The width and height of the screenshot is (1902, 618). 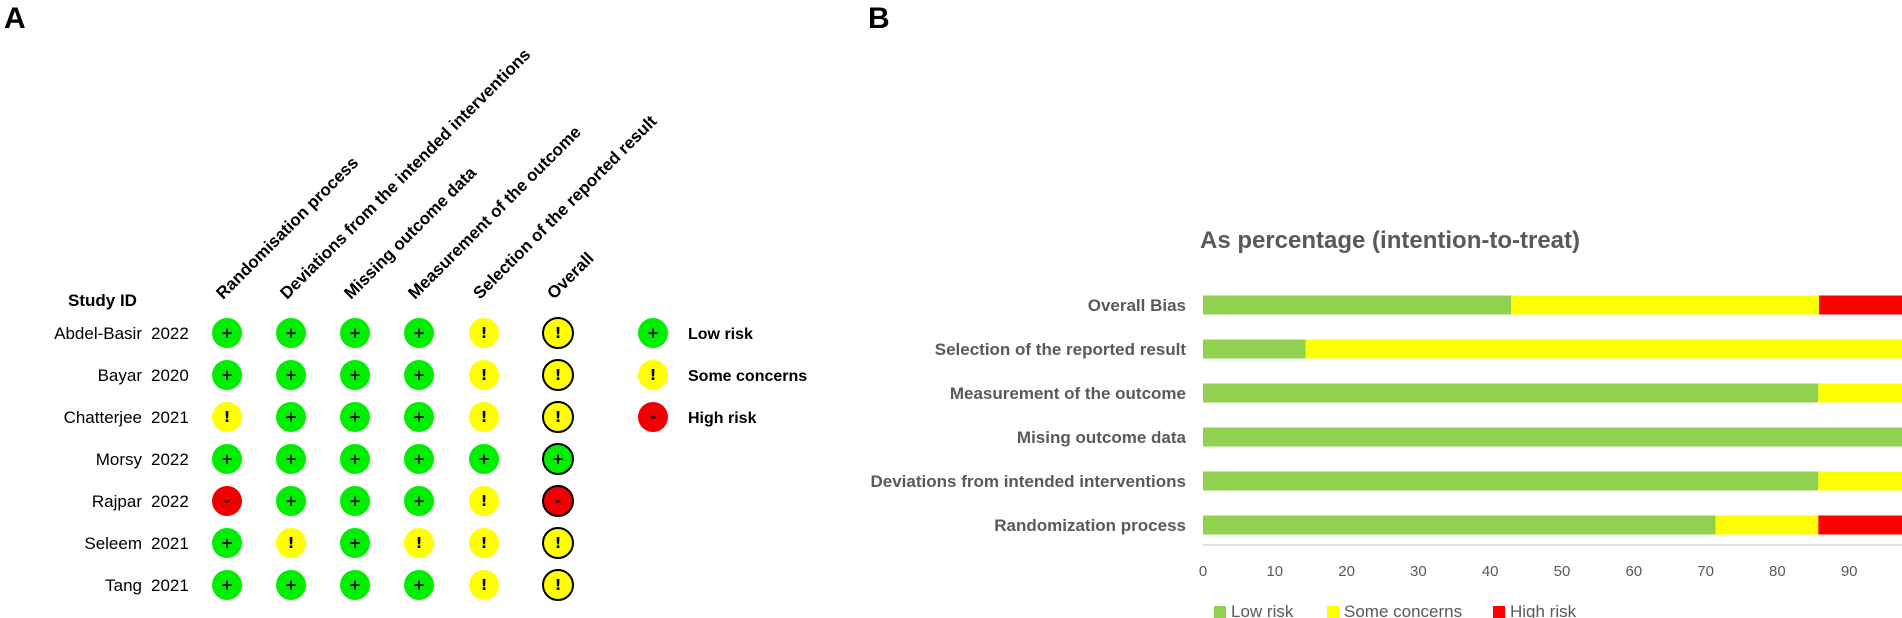 I want to click on risk-key: + Low risk! Some concerns - High risk, so click(x=722, y=375).